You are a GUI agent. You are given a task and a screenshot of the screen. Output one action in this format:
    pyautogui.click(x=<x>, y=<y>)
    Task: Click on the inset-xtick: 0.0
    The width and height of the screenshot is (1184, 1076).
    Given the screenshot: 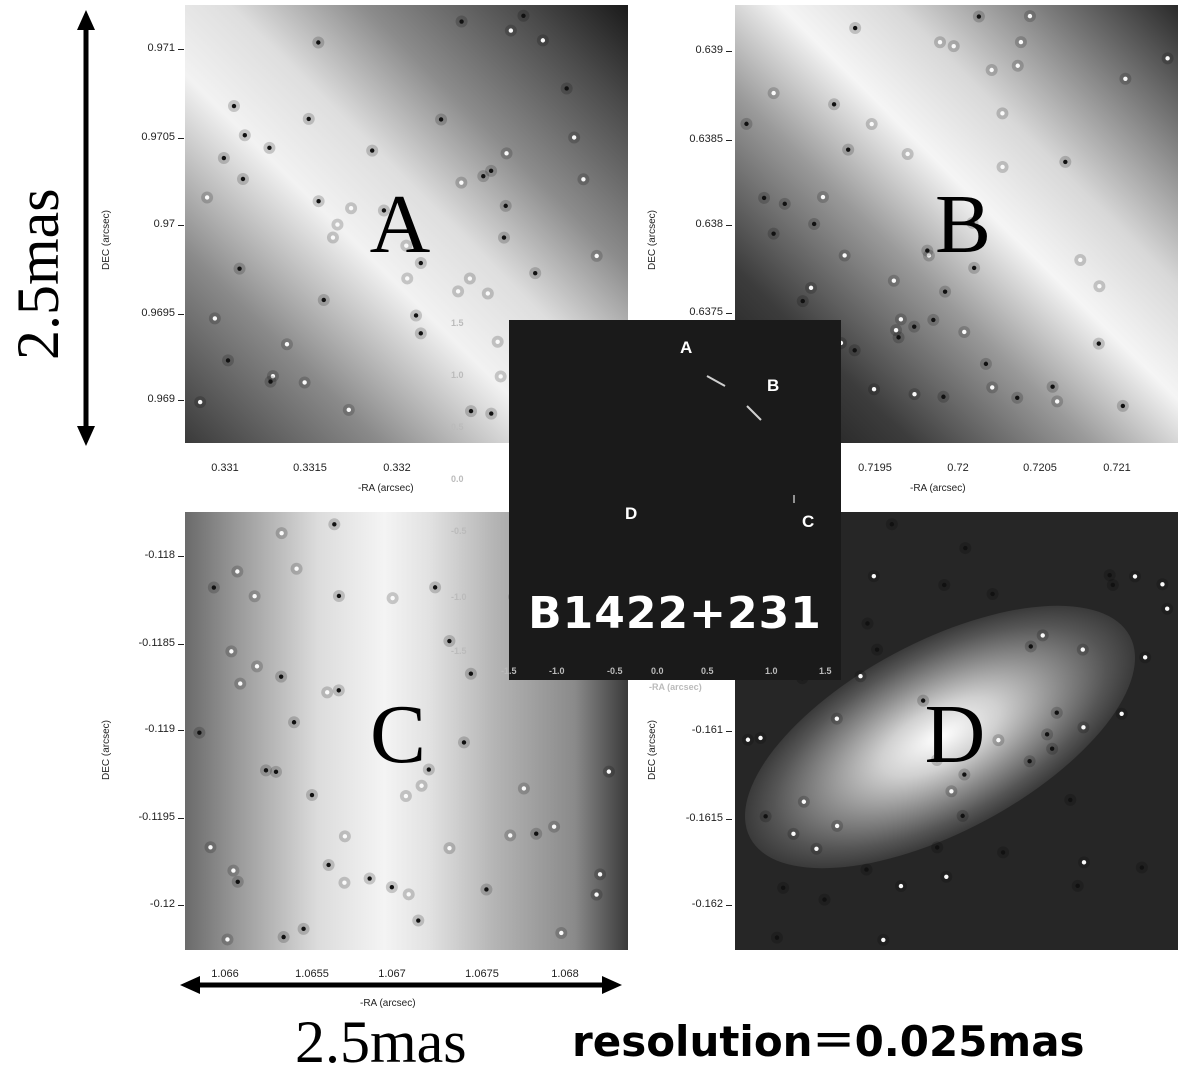 What is the action you would take?
    pyautogui.click(x=657, y=671)
    